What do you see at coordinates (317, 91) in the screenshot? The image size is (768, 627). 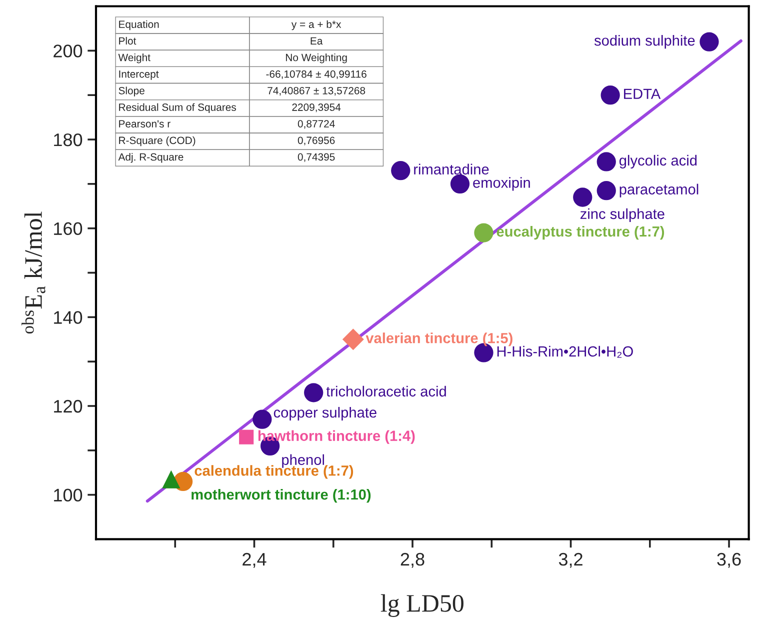 I see `annotation: 74,40867 ± 13,57268` at bounding box center [317, 91].